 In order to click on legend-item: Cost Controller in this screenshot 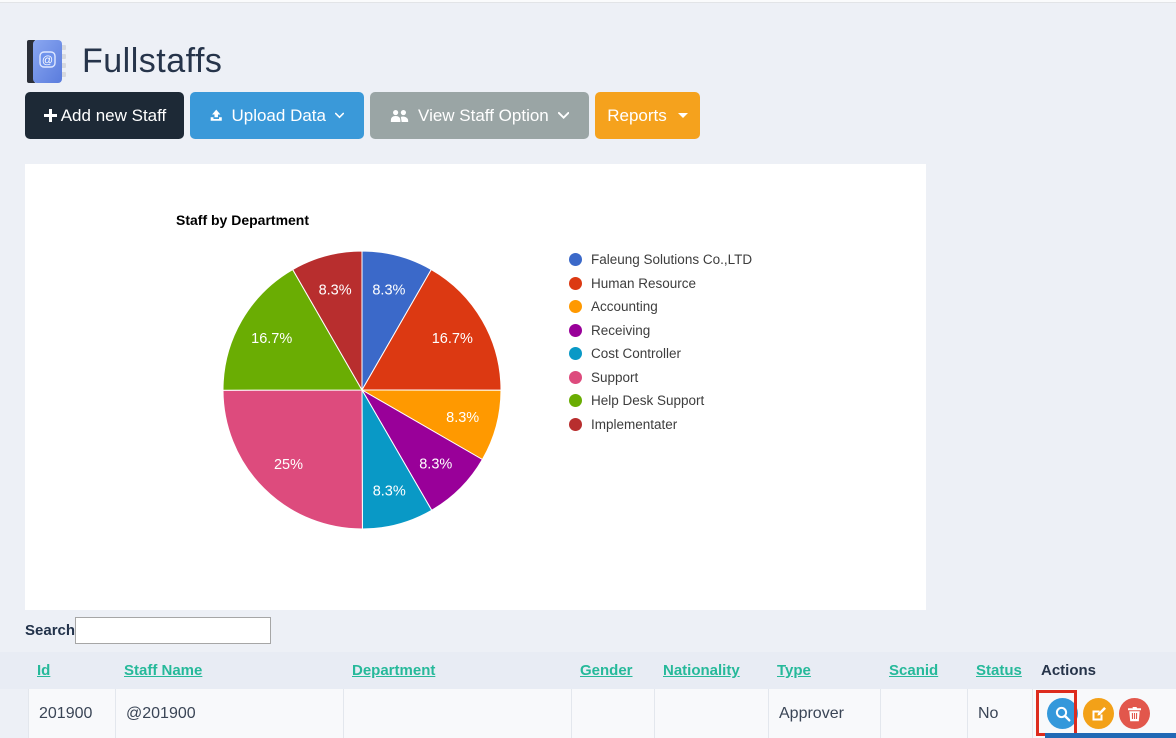, I will do `click(660, 354)`.